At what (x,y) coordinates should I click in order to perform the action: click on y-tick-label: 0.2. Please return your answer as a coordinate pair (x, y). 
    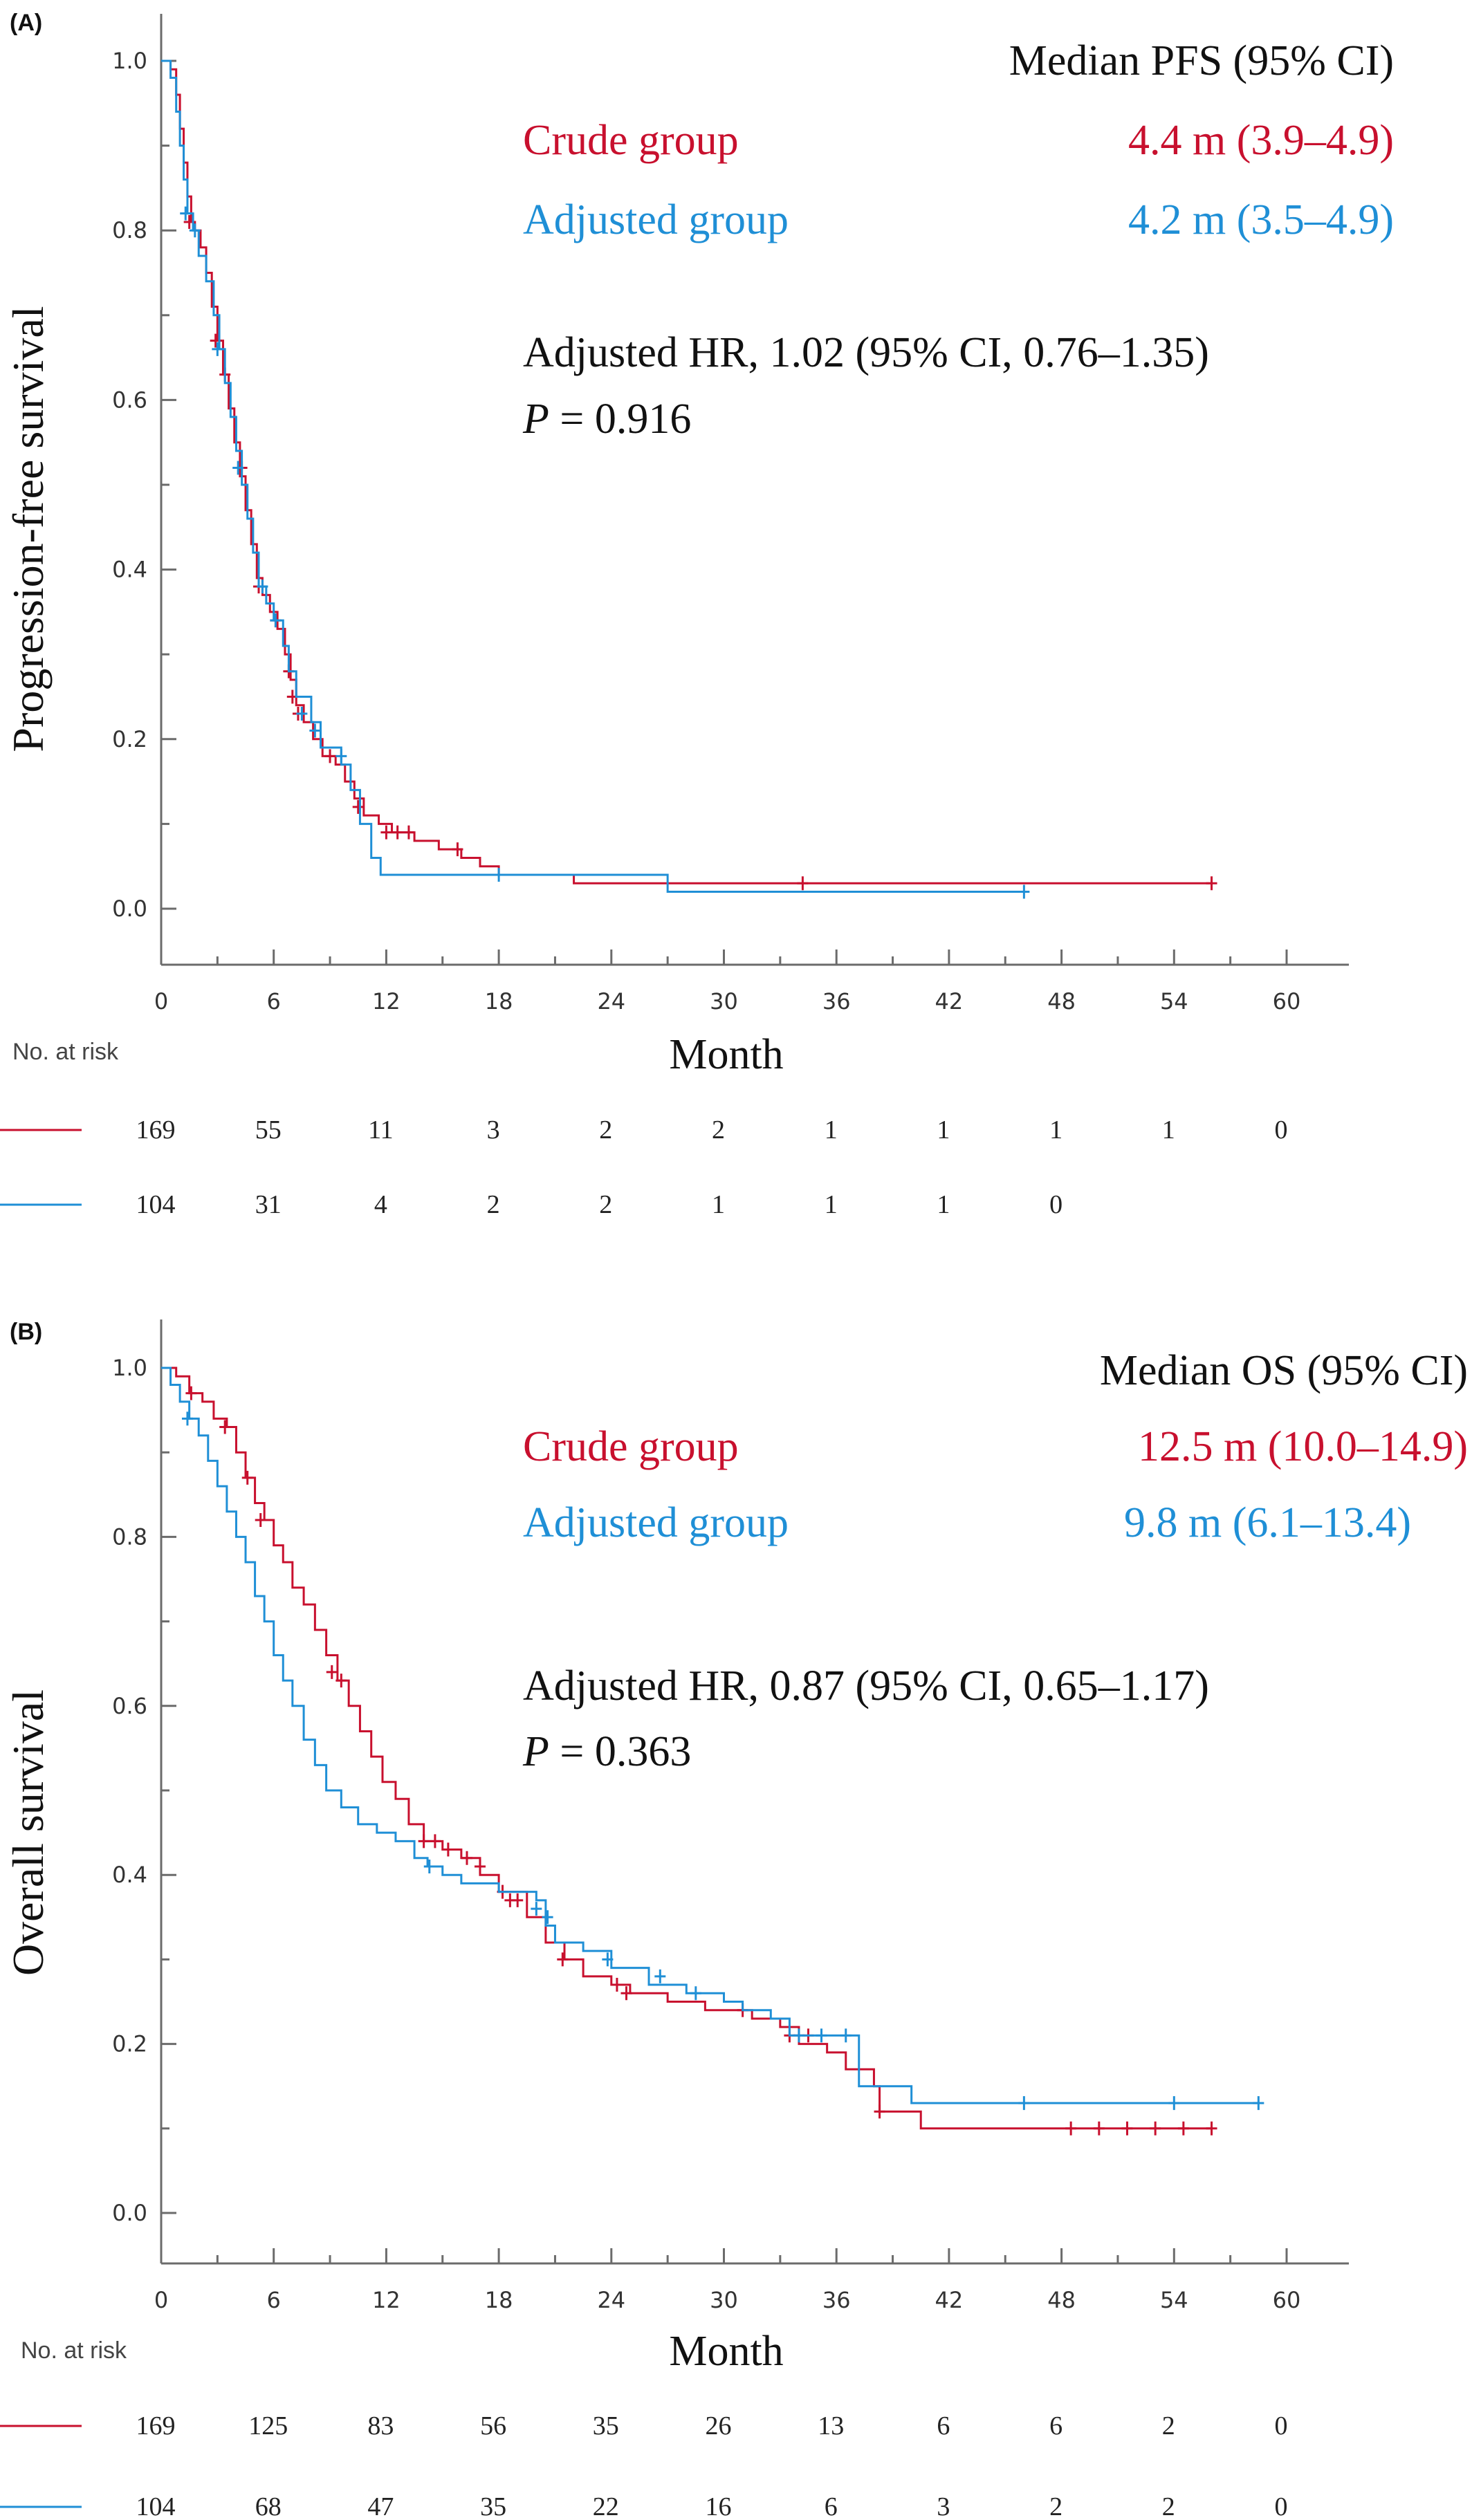
    Looking at the image, I should click on (129, 739).